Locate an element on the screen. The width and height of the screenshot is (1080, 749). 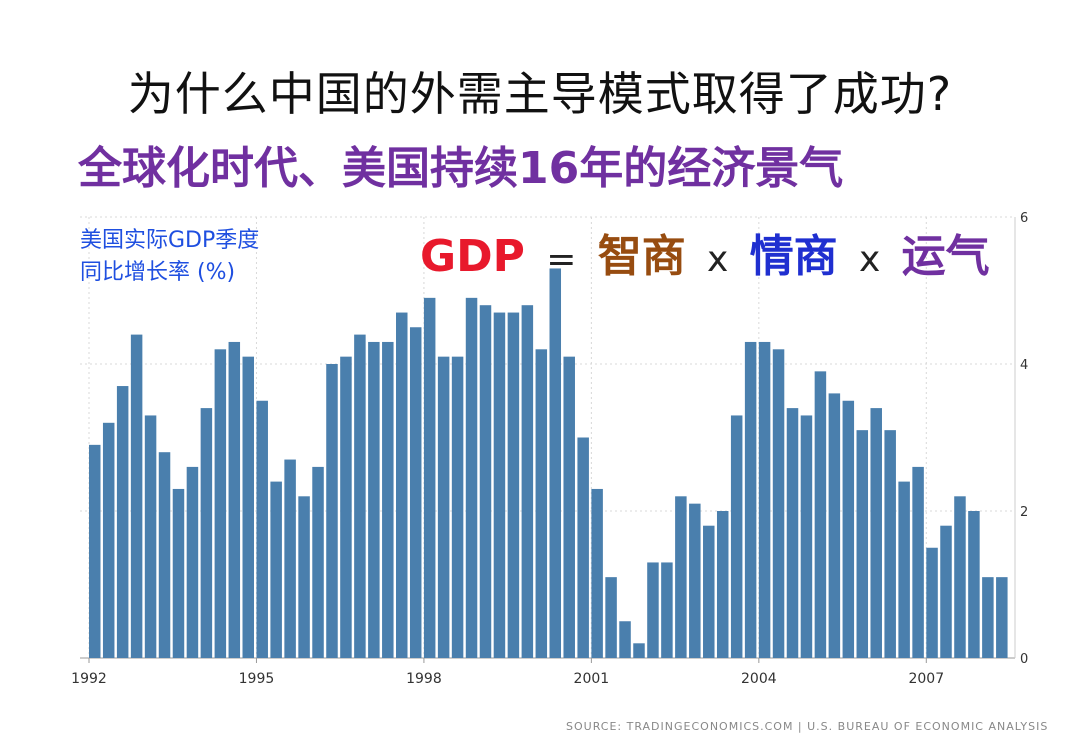
formula-term-eq: 情商 is located at coordinates (793, 256).